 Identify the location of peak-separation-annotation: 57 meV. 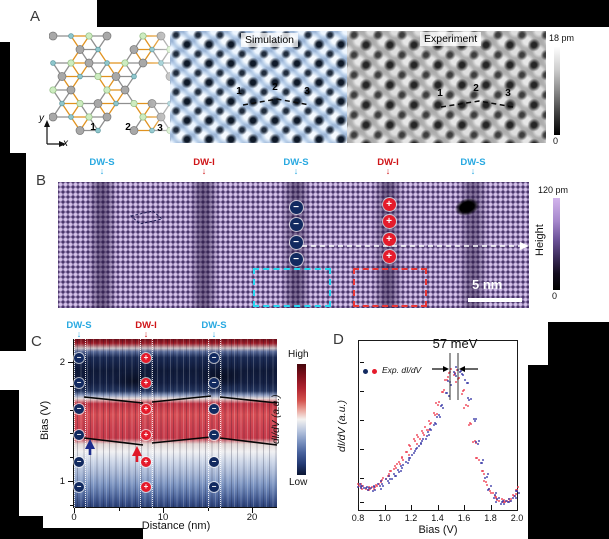
(455, 343).